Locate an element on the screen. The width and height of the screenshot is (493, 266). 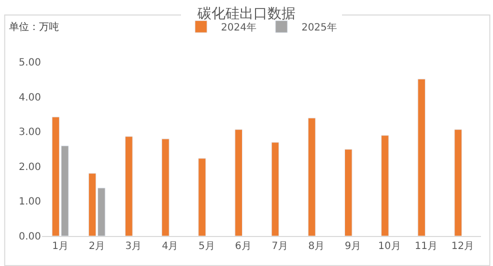
legend-label: 2024年 is located at coordinates (238, 28).